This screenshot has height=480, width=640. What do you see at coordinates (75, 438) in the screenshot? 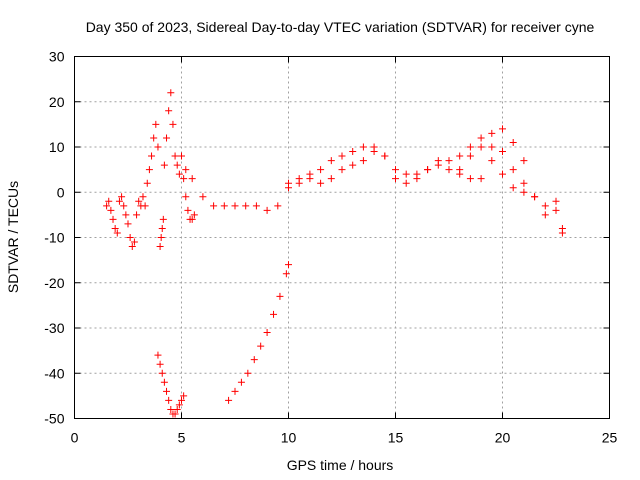
I see `x-tick-label: 0` at bounding box center [75, 438].